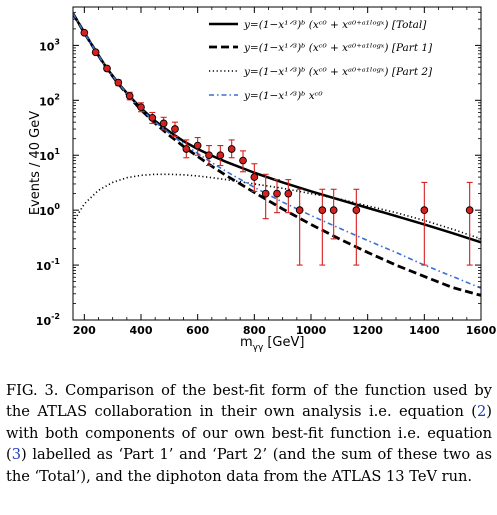 Image resolution: width=497 pixels, height=515 pixels. I want to click on x-tick-label: 600, so click(197, 330).